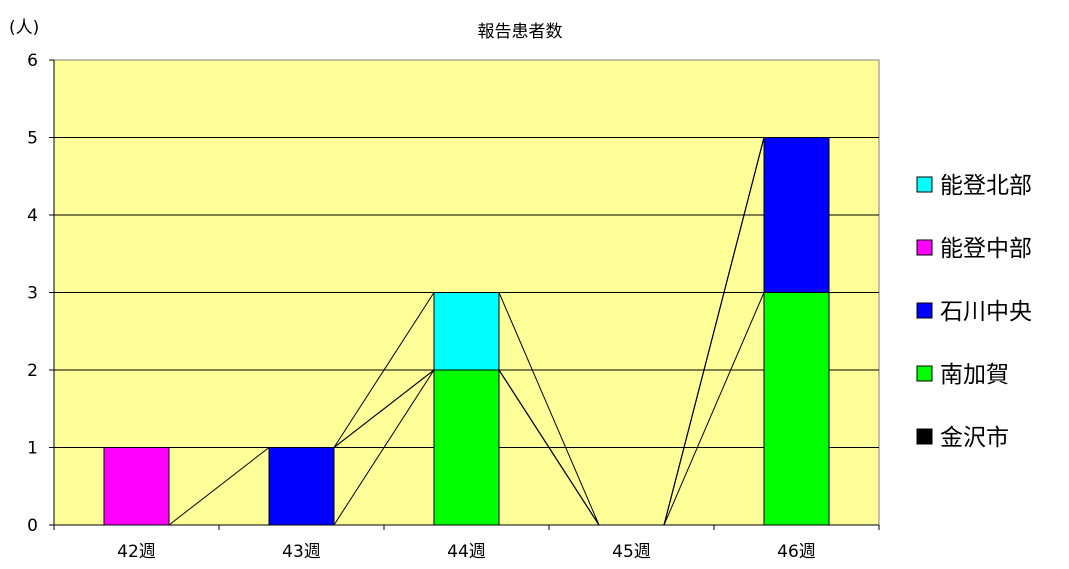 The height and width of the screenshot is (569, 1069). What do you see at coordinates (301, 552) in the screenshot?
I see `x-tick-label: 43週` at bounding box center [301, 552].